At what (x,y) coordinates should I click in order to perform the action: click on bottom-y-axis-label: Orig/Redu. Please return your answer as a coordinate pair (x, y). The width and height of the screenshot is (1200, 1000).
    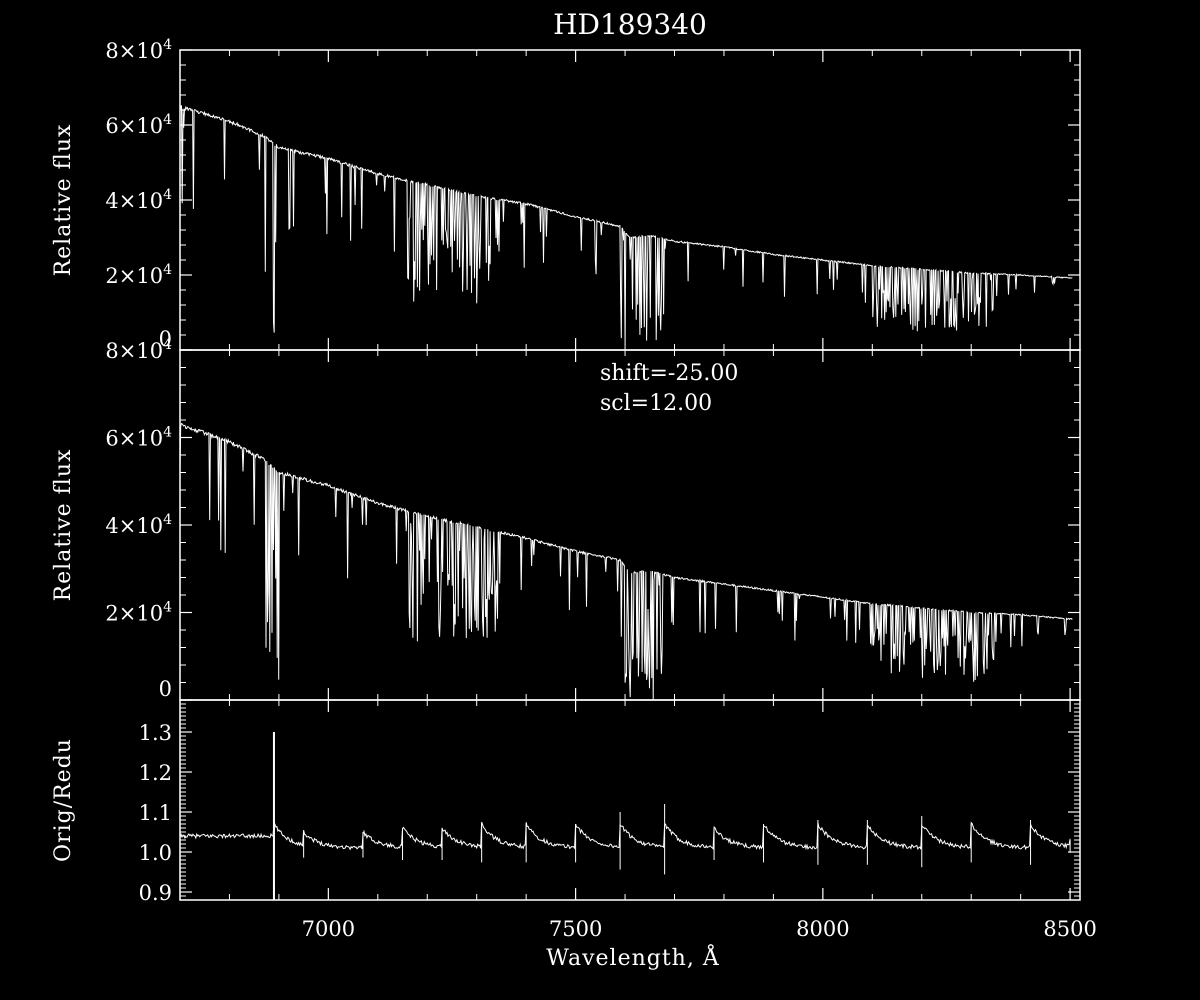
    Looking at the image, I should click on (63, 800).